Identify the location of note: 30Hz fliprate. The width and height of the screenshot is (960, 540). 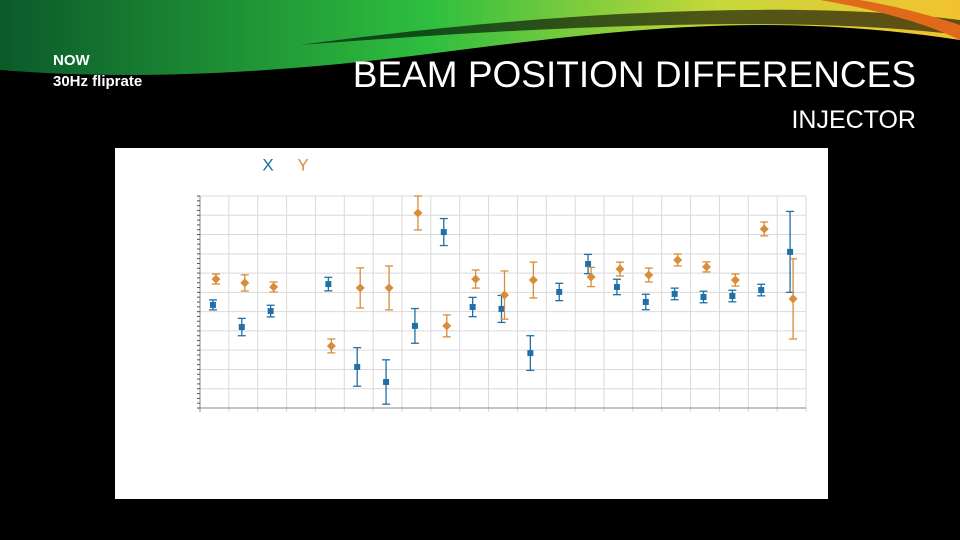
(98, 81).